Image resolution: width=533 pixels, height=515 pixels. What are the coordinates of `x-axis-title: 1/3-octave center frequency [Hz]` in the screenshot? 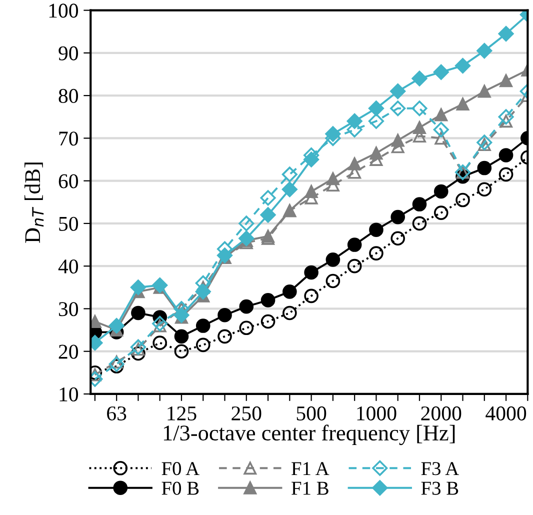 It's located at (309, 435).